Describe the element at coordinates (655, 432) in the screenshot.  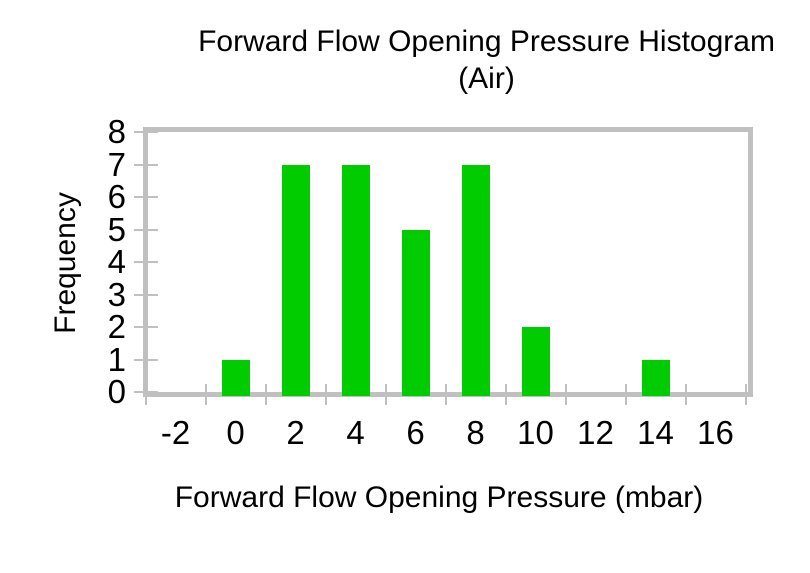
I see `x-tick-label: 14` at that location.